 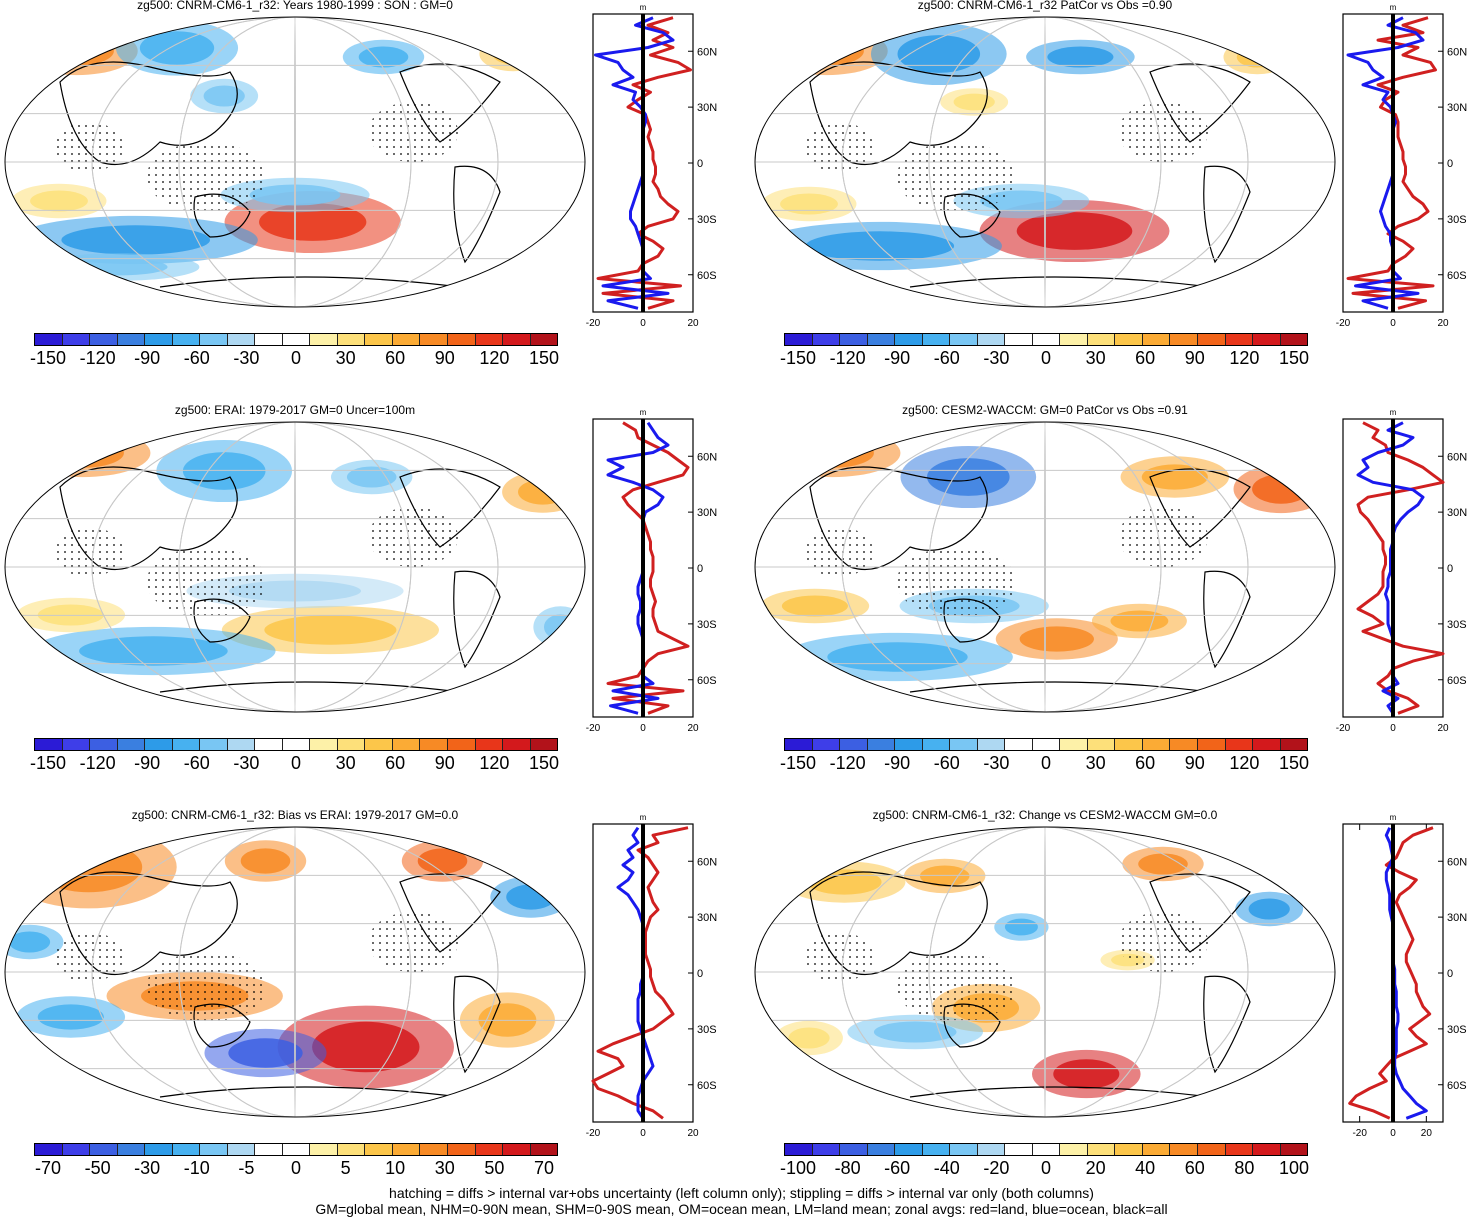 I want to click on zonal-lat-label: 0, so click(x=700, y=164).